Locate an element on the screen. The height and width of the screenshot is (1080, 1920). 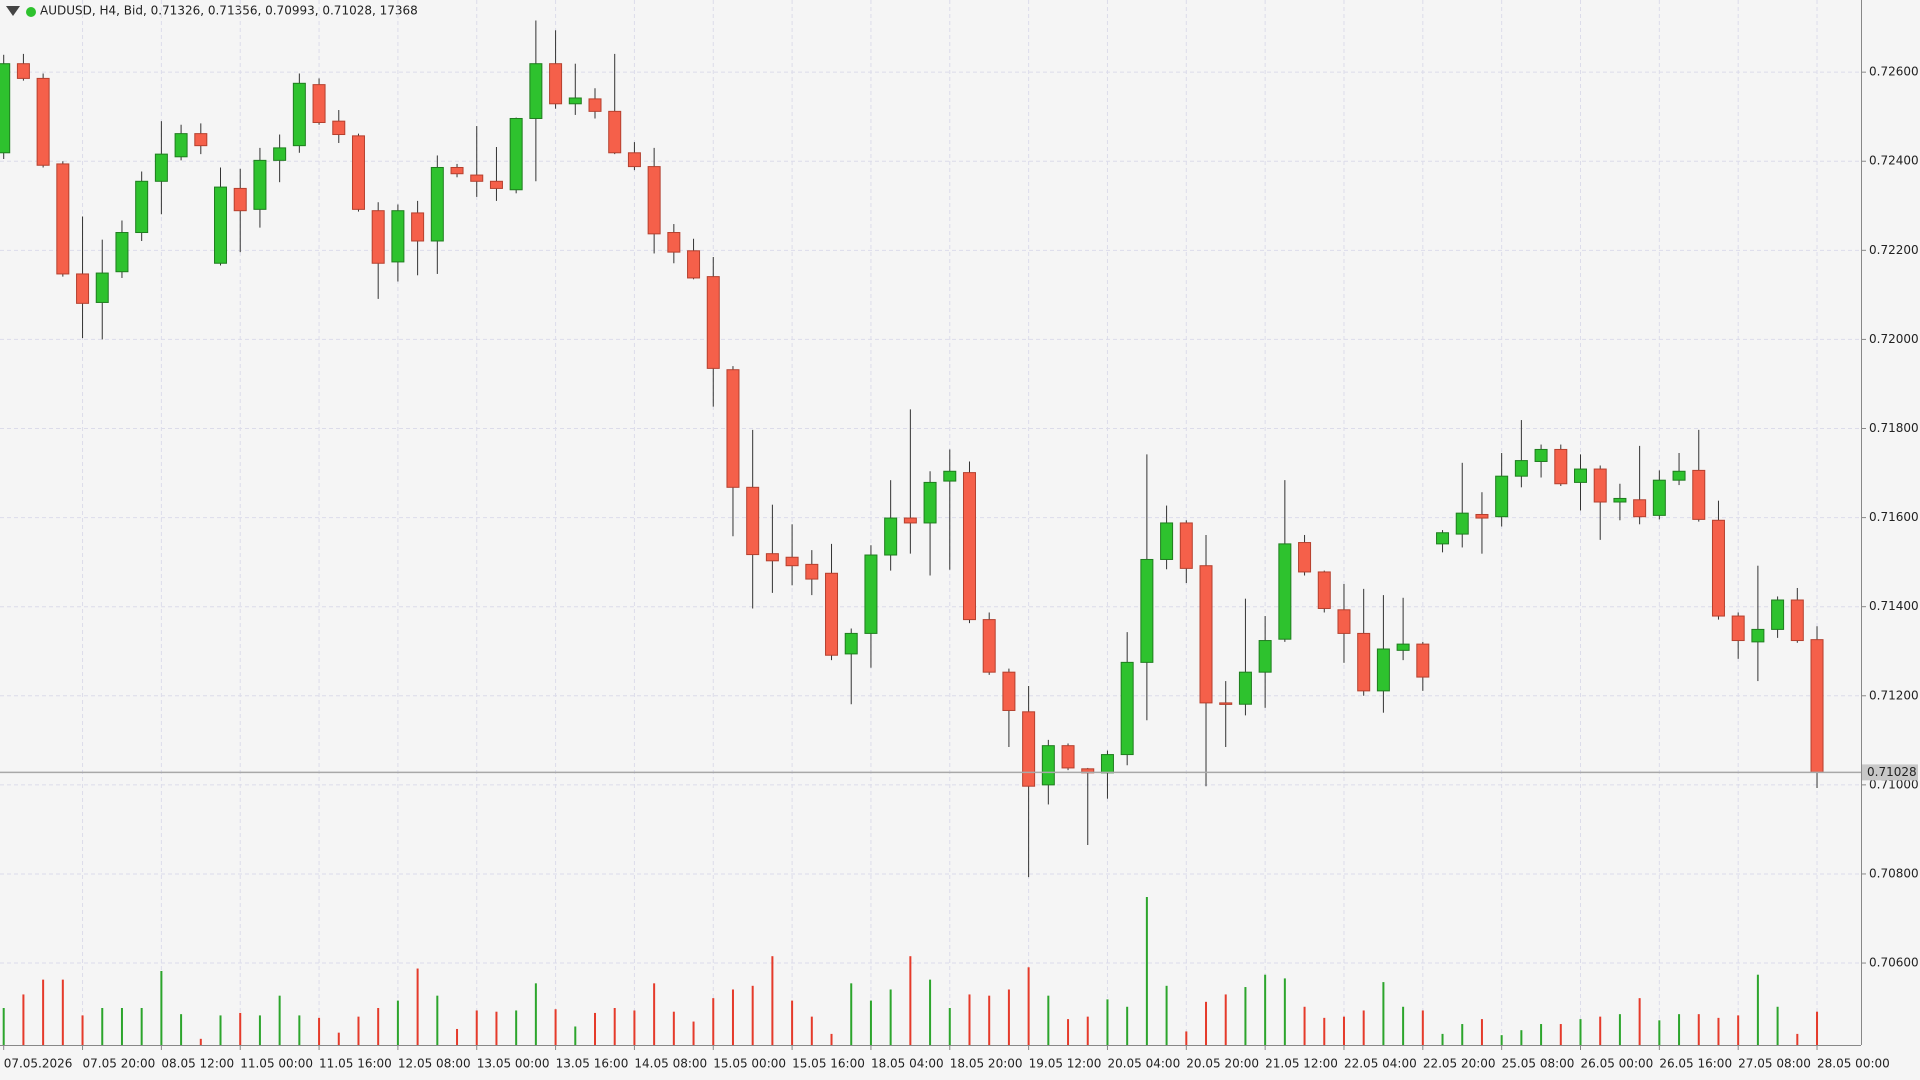
y-tick-label: 0.72400 is located at coordinates (1894, 161).